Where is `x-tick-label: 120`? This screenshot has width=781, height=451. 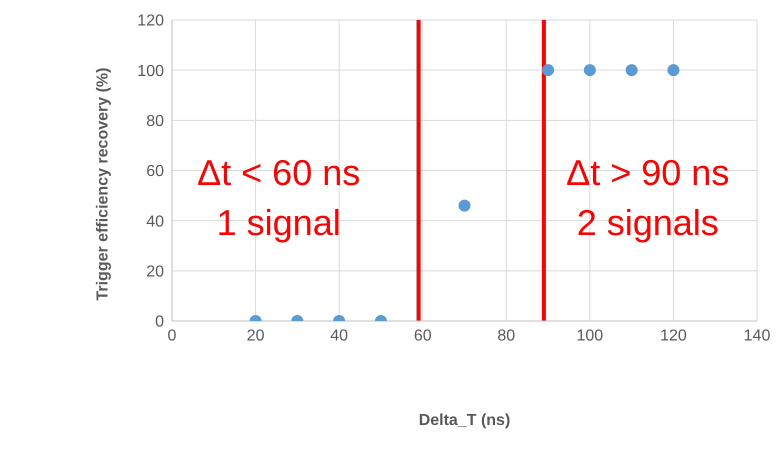 x-tick-label: 120 is located at coordinates (673, 335).